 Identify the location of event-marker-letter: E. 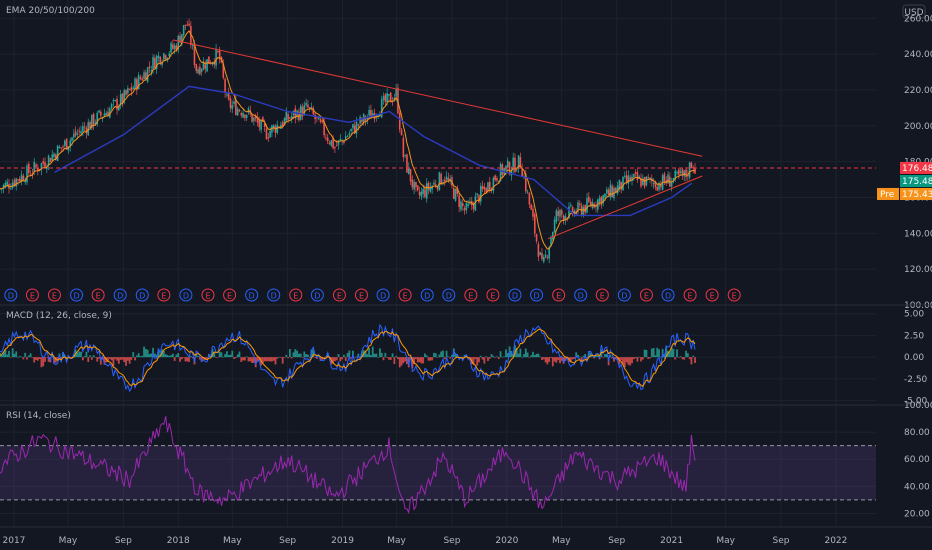
(734, 296).